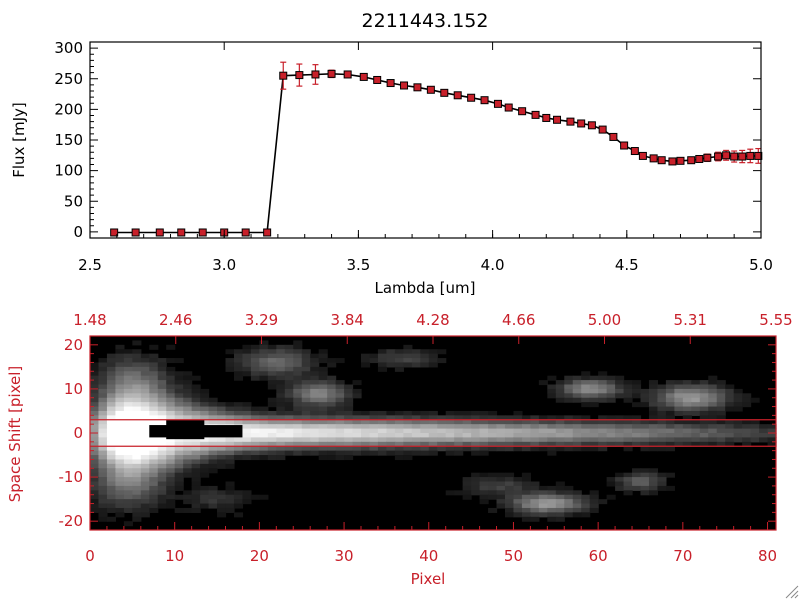 This screenshot has width=800, height=605. Describe the element at coordinates (775, 320) in the screenshot. I see `top-tick-label: 5.55` at that location.